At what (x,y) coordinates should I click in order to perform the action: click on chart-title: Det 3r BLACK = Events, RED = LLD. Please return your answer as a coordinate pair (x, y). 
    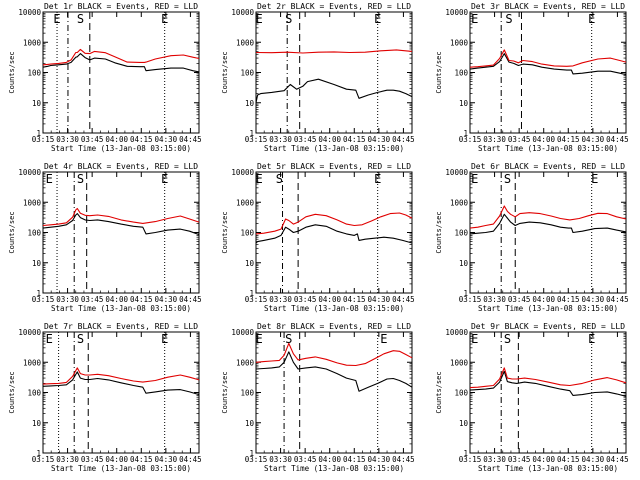
    Looking at the image, I should click on (548, 6).